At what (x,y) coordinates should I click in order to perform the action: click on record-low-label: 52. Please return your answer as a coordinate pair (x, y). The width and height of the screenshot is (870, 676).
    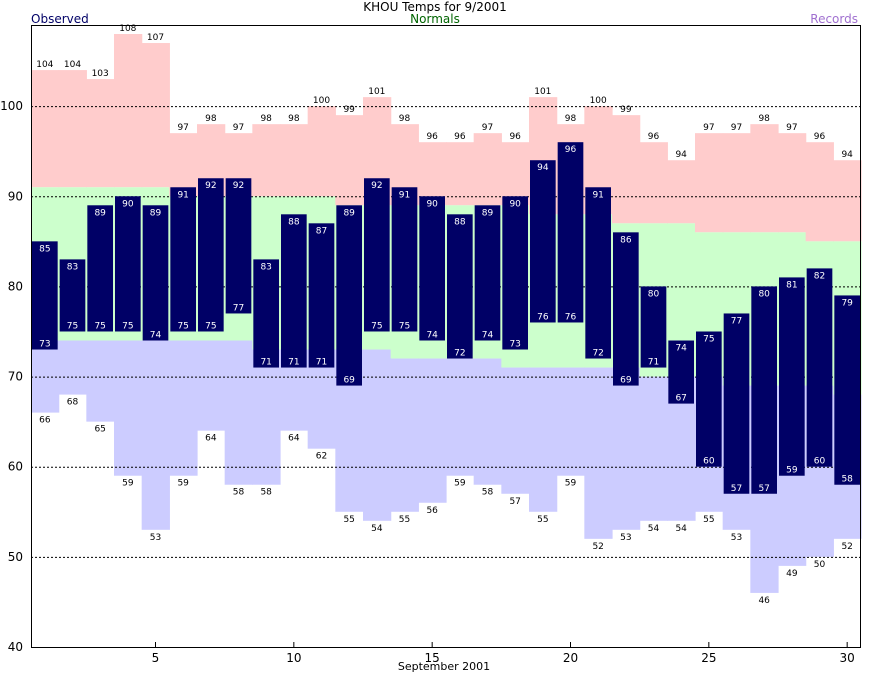
    Looking at the image, I should click on (846, 547).